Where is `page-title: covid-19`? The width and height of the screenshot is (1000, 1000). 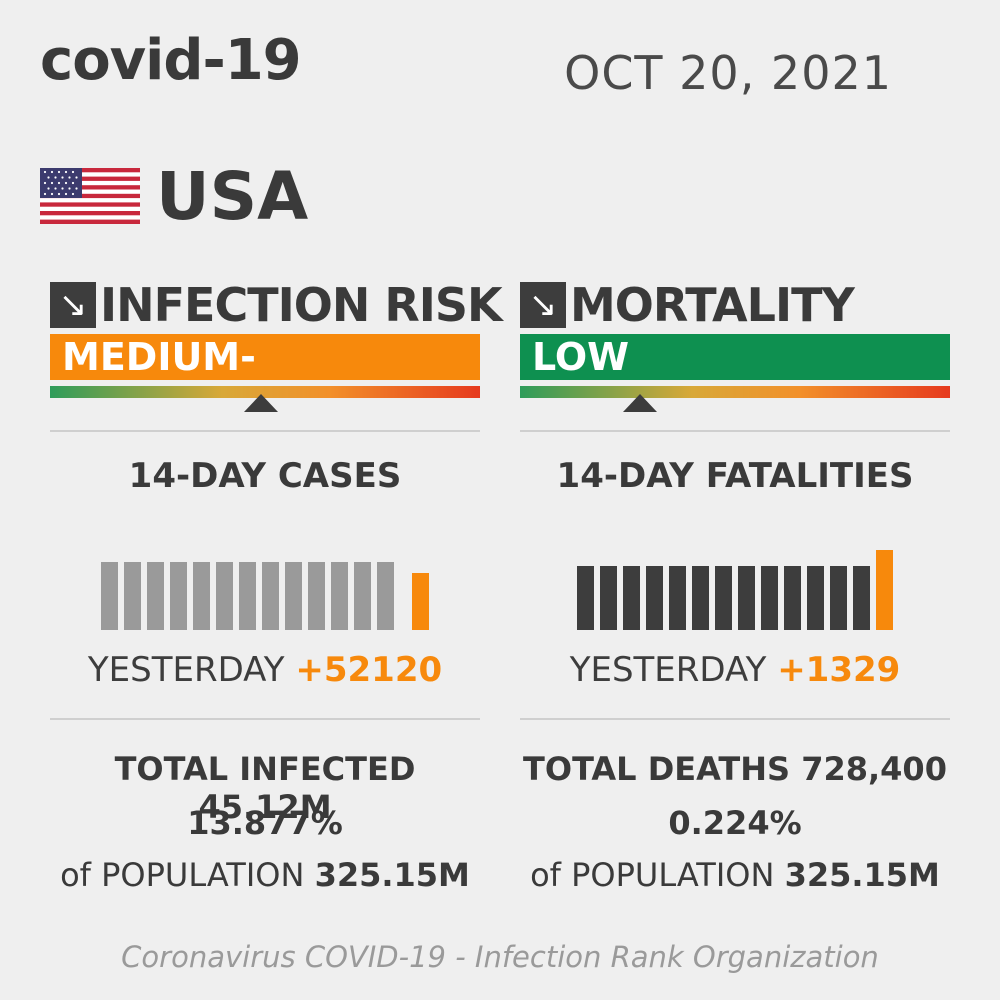 page-title: covid-19 is located at coordinates (171, 60).